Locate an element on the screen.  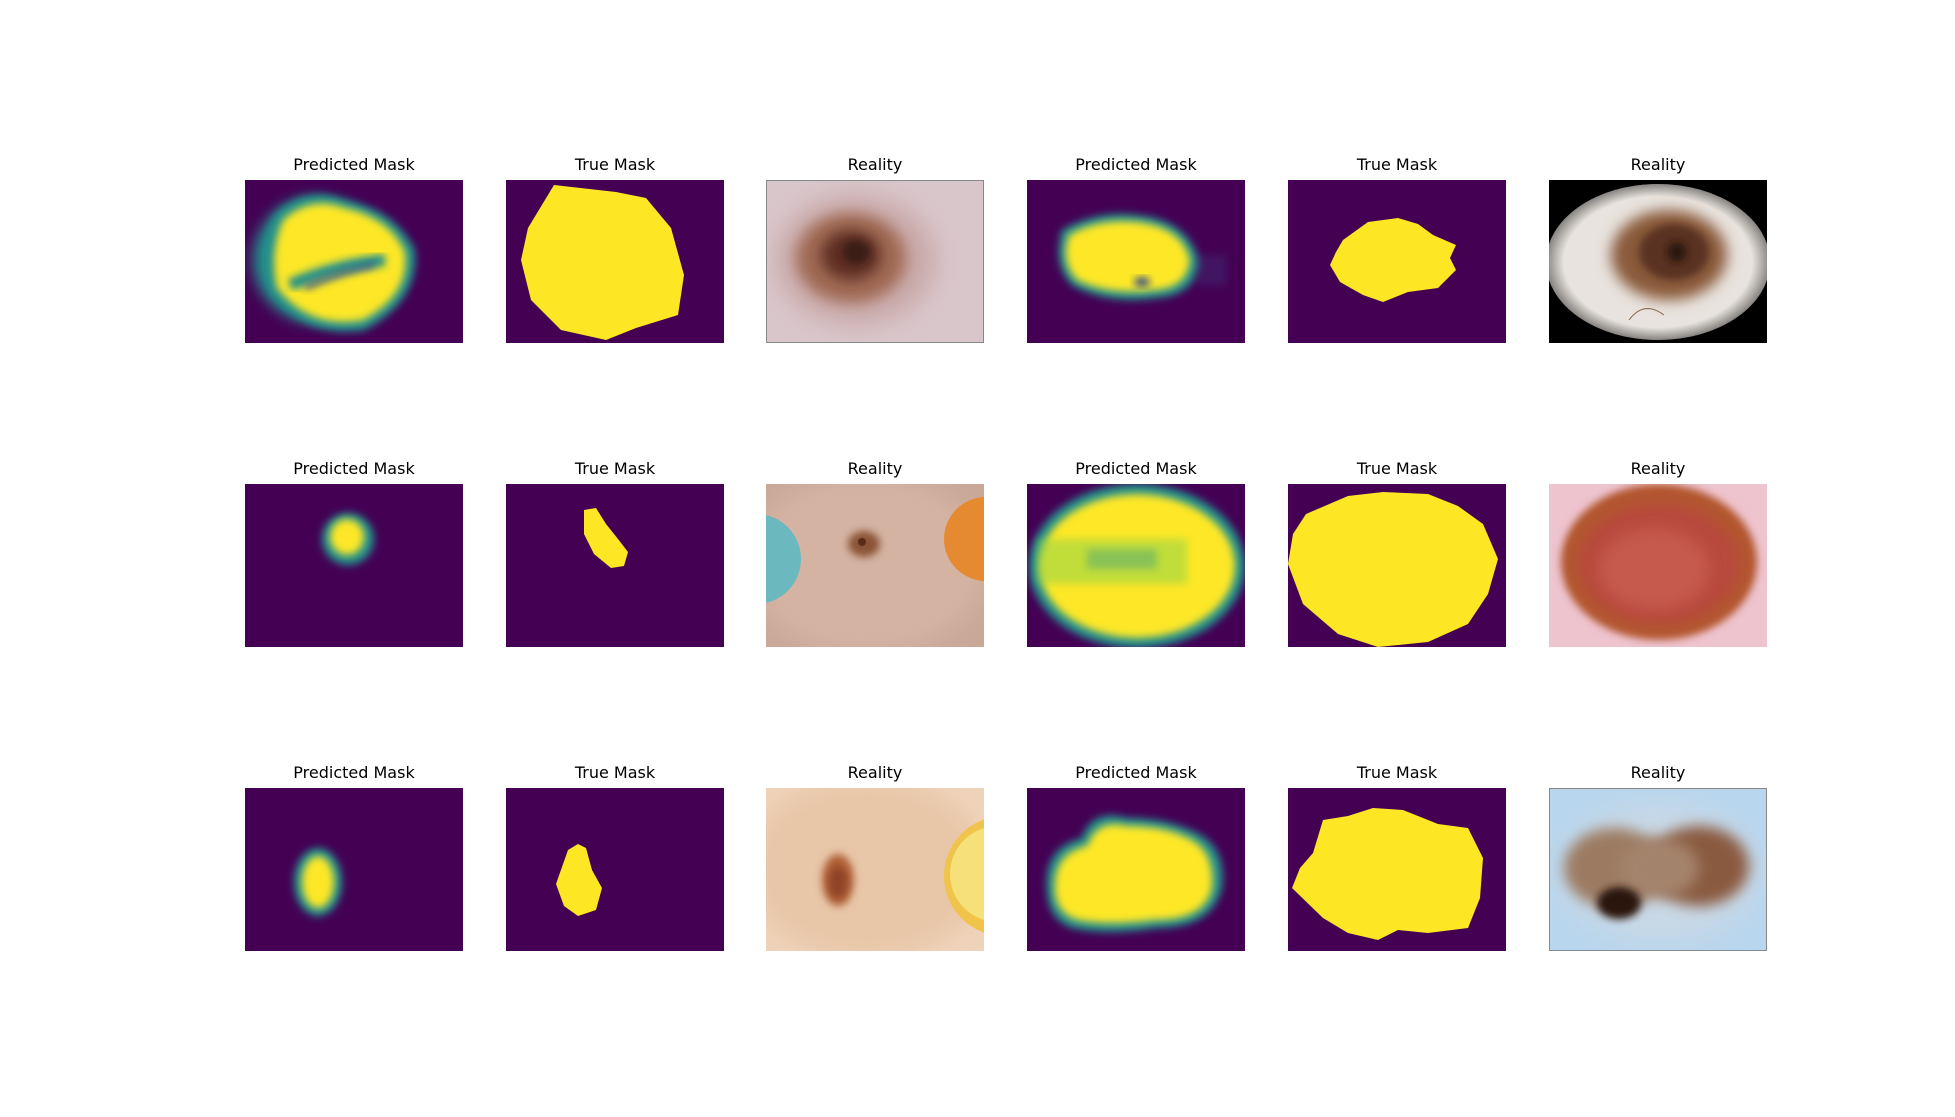
panel-r2-c4: Predicted Mask is located at coordinates (1136, 553).